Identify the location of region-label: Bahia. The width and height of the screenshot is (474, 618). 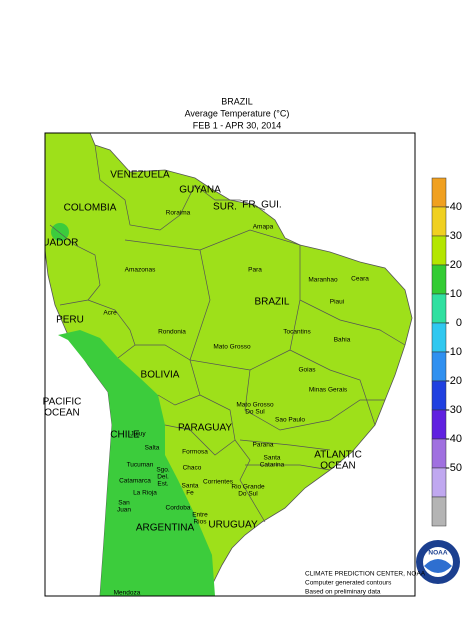
(342, 340).